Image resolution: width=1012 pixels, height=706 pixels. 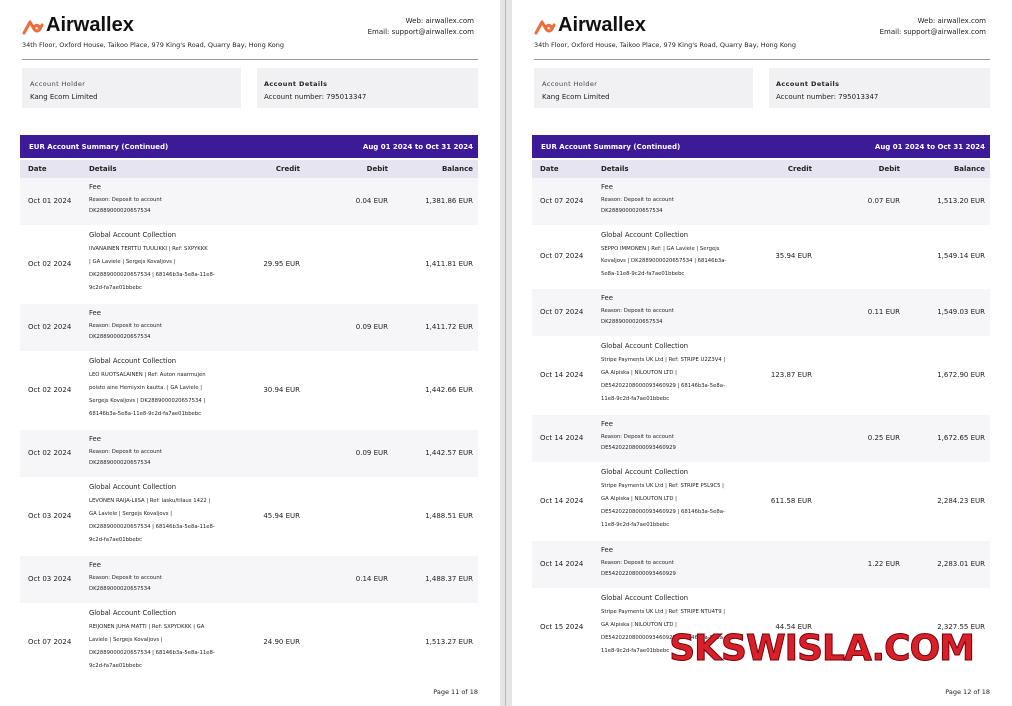 I want to click on label: Account Holder, so click(x=58, y=84).